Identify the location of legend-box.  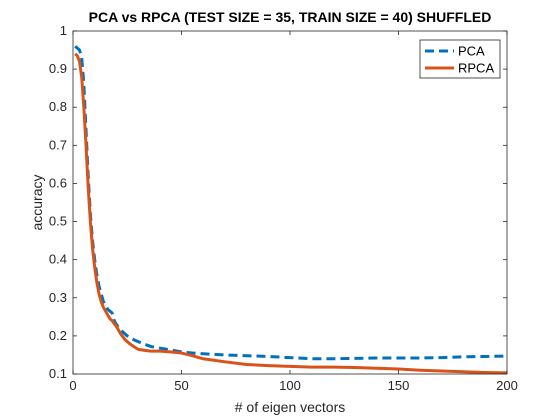
(460, 59).